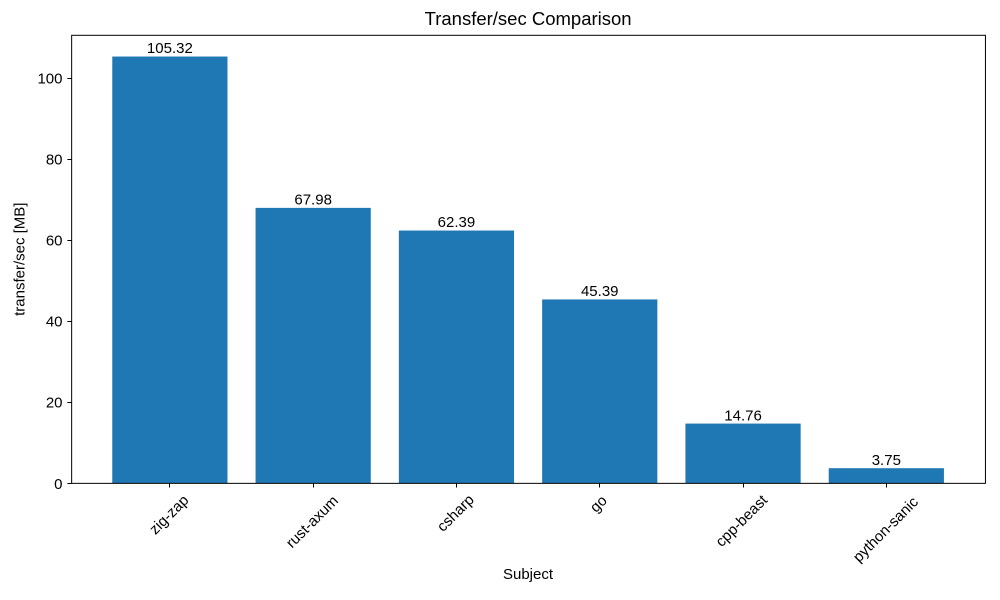  Describe the element at coordinates (312, 521) in the screenshot. I see `svg-text: rust-axum` at that location.